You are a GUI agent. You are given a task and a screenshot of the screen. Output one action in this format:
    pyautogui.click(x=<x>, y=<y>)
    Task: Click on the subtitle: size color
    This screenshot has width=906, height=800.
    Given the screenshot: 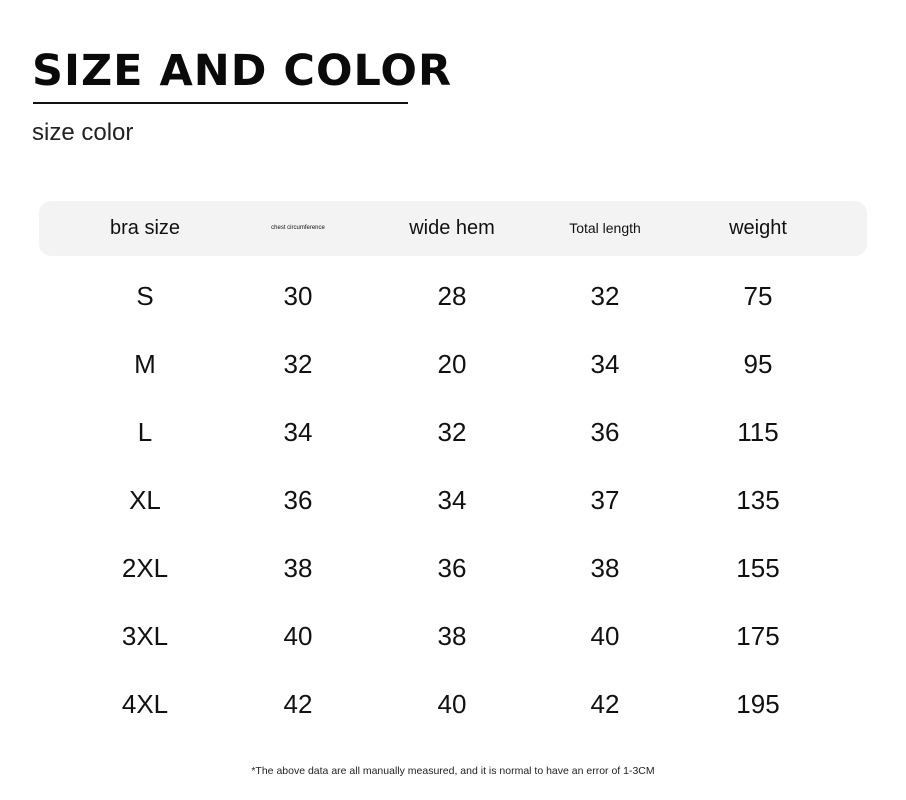 What is the action you would take?
    pyautogui.click(x=83, y=132)
    